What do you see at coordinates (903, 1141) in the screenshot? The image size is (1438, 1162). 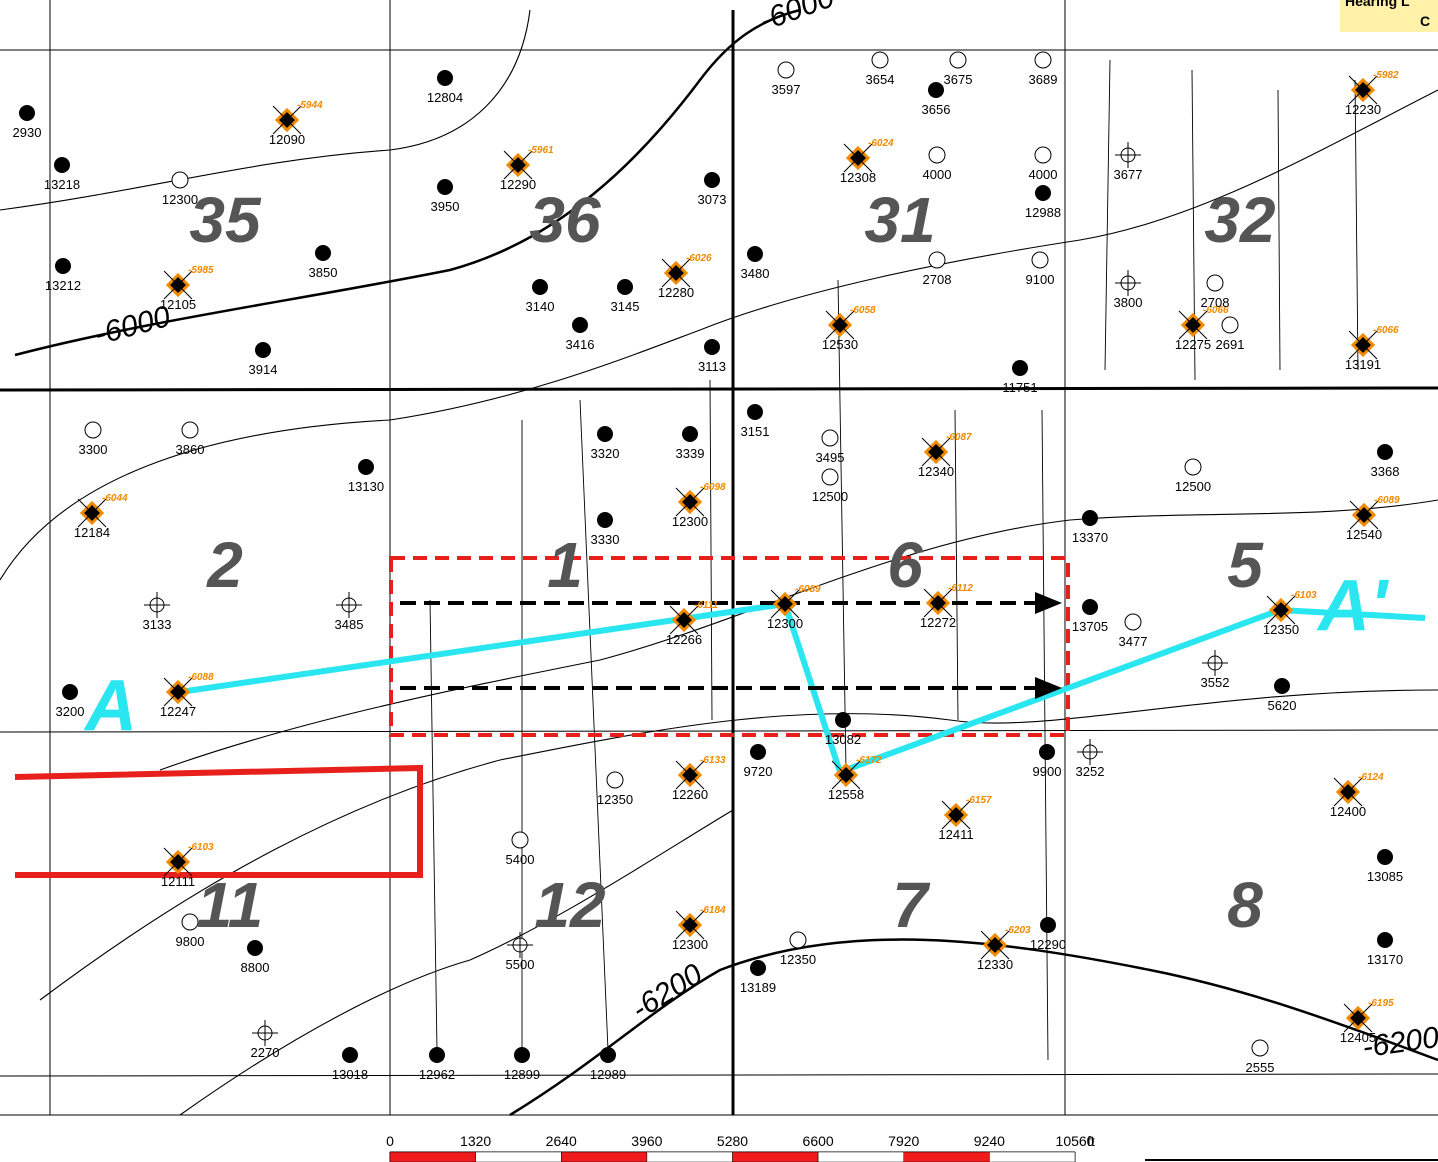 I see `scale-label: 7920` at bounding box center [903, 1141].